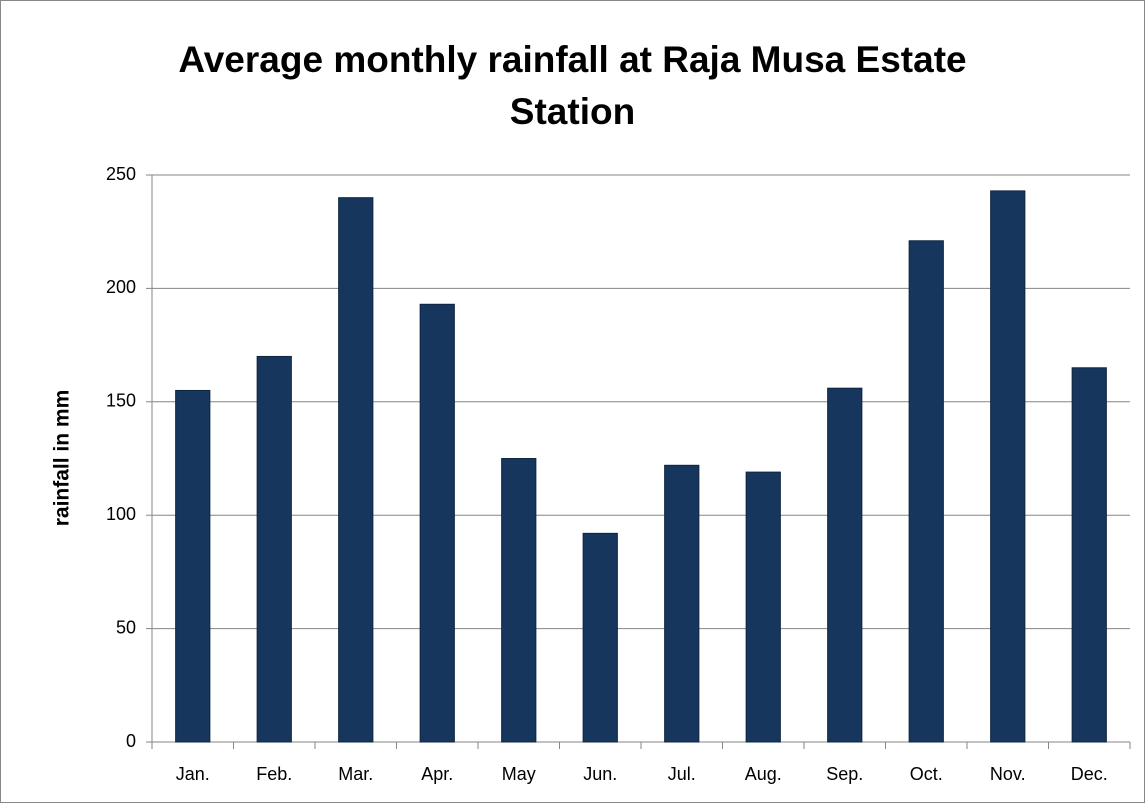 The height and width of the screenshot is (803, 1145). What do you see at coordinates (1008, 774) in the screenshot?
I see `x-tick-label: Nov.` at bounding box center [1008, 774].